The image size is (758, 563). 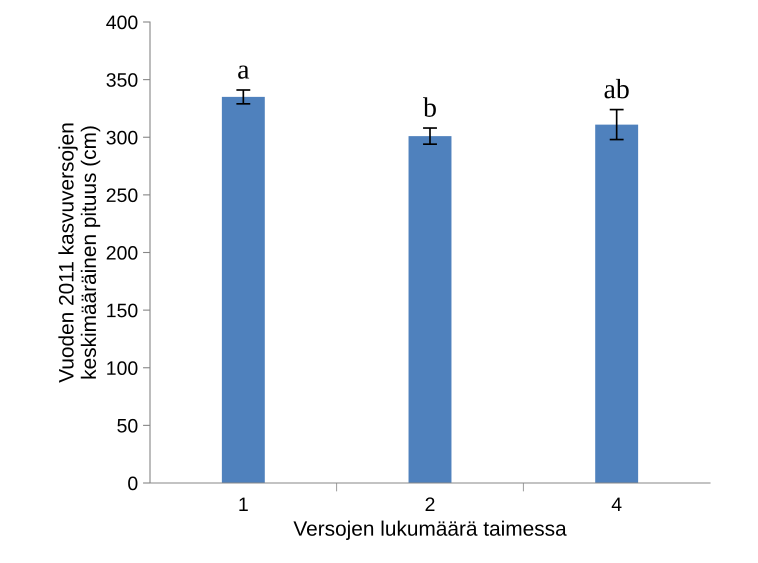 I want to click on y-tick-label: 150, so click(x=122, y=311).